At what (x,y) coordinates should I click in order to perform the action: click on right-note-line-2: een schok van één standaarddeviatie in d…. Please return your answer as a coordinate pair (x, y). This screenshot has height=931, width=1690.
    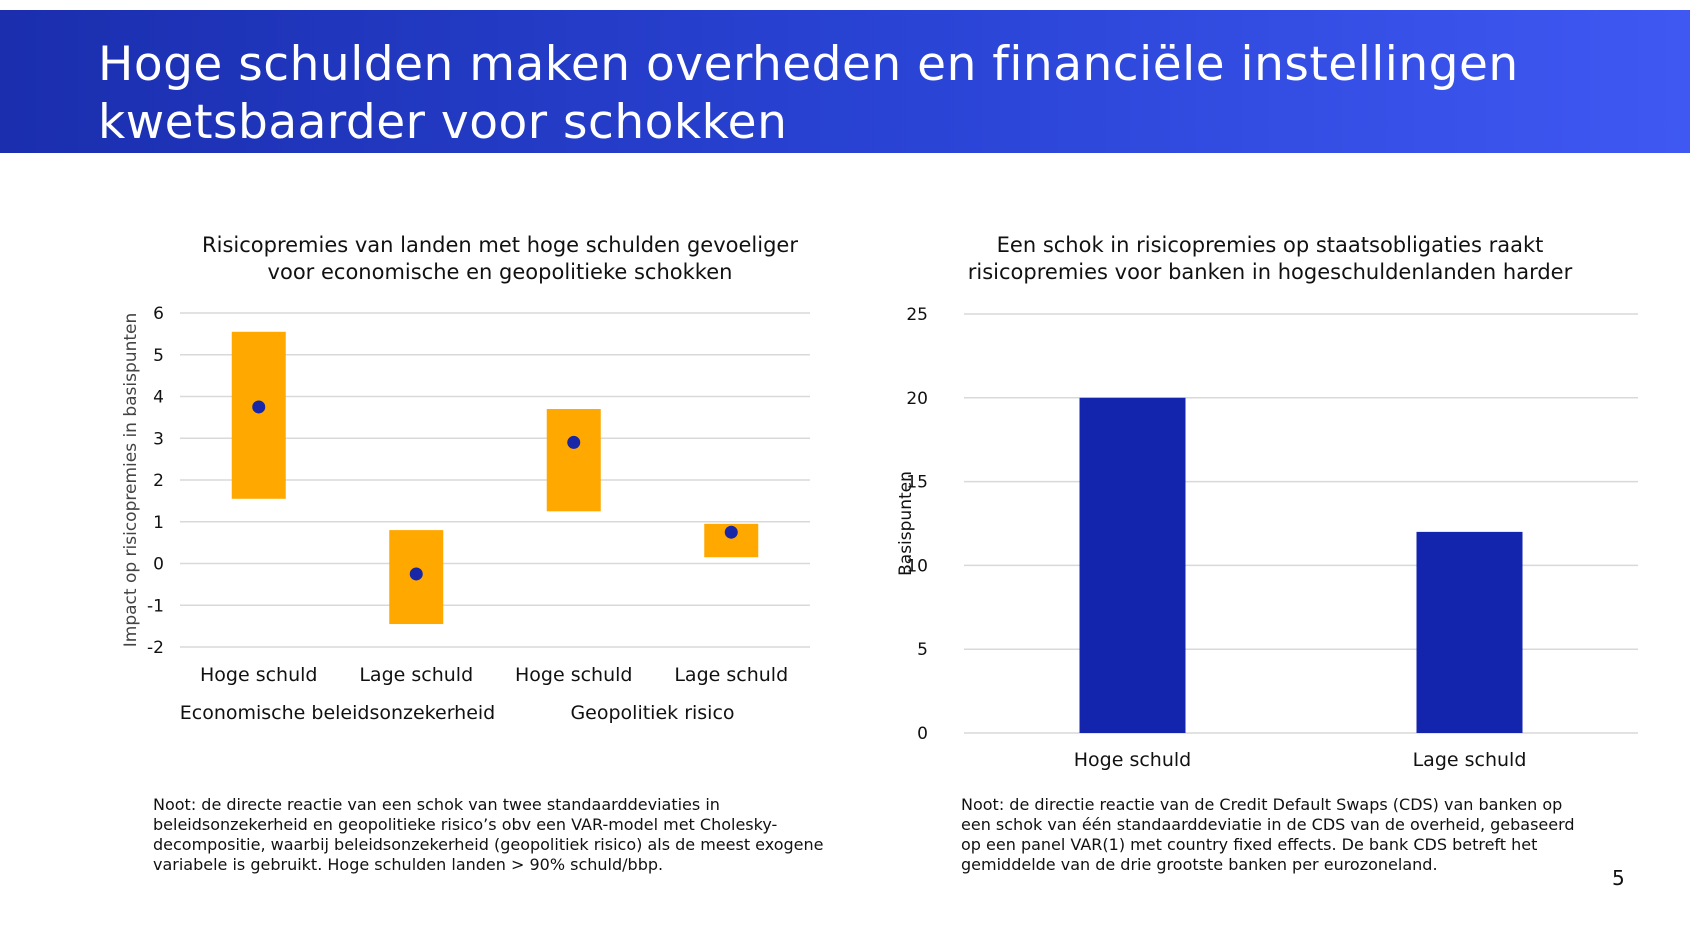
    Looking at the image, I should click on (1268, 824).